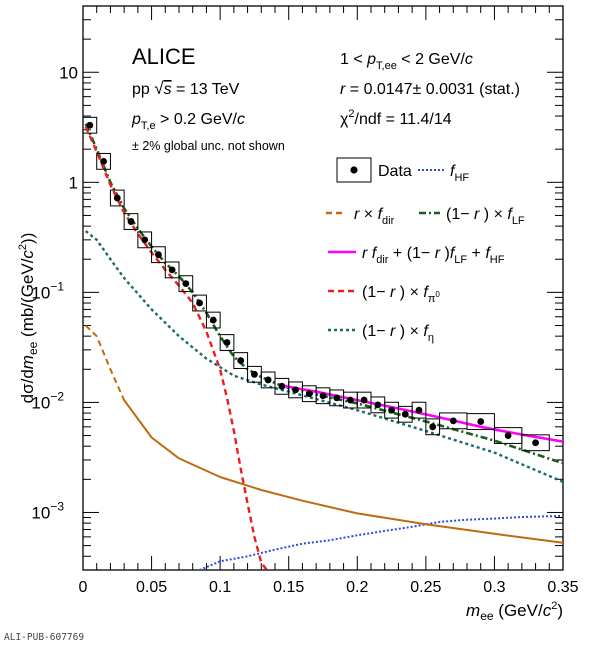 This screenshot has width=594, height=650. I want to click on y-tick-label: 10, so click(68, 72).